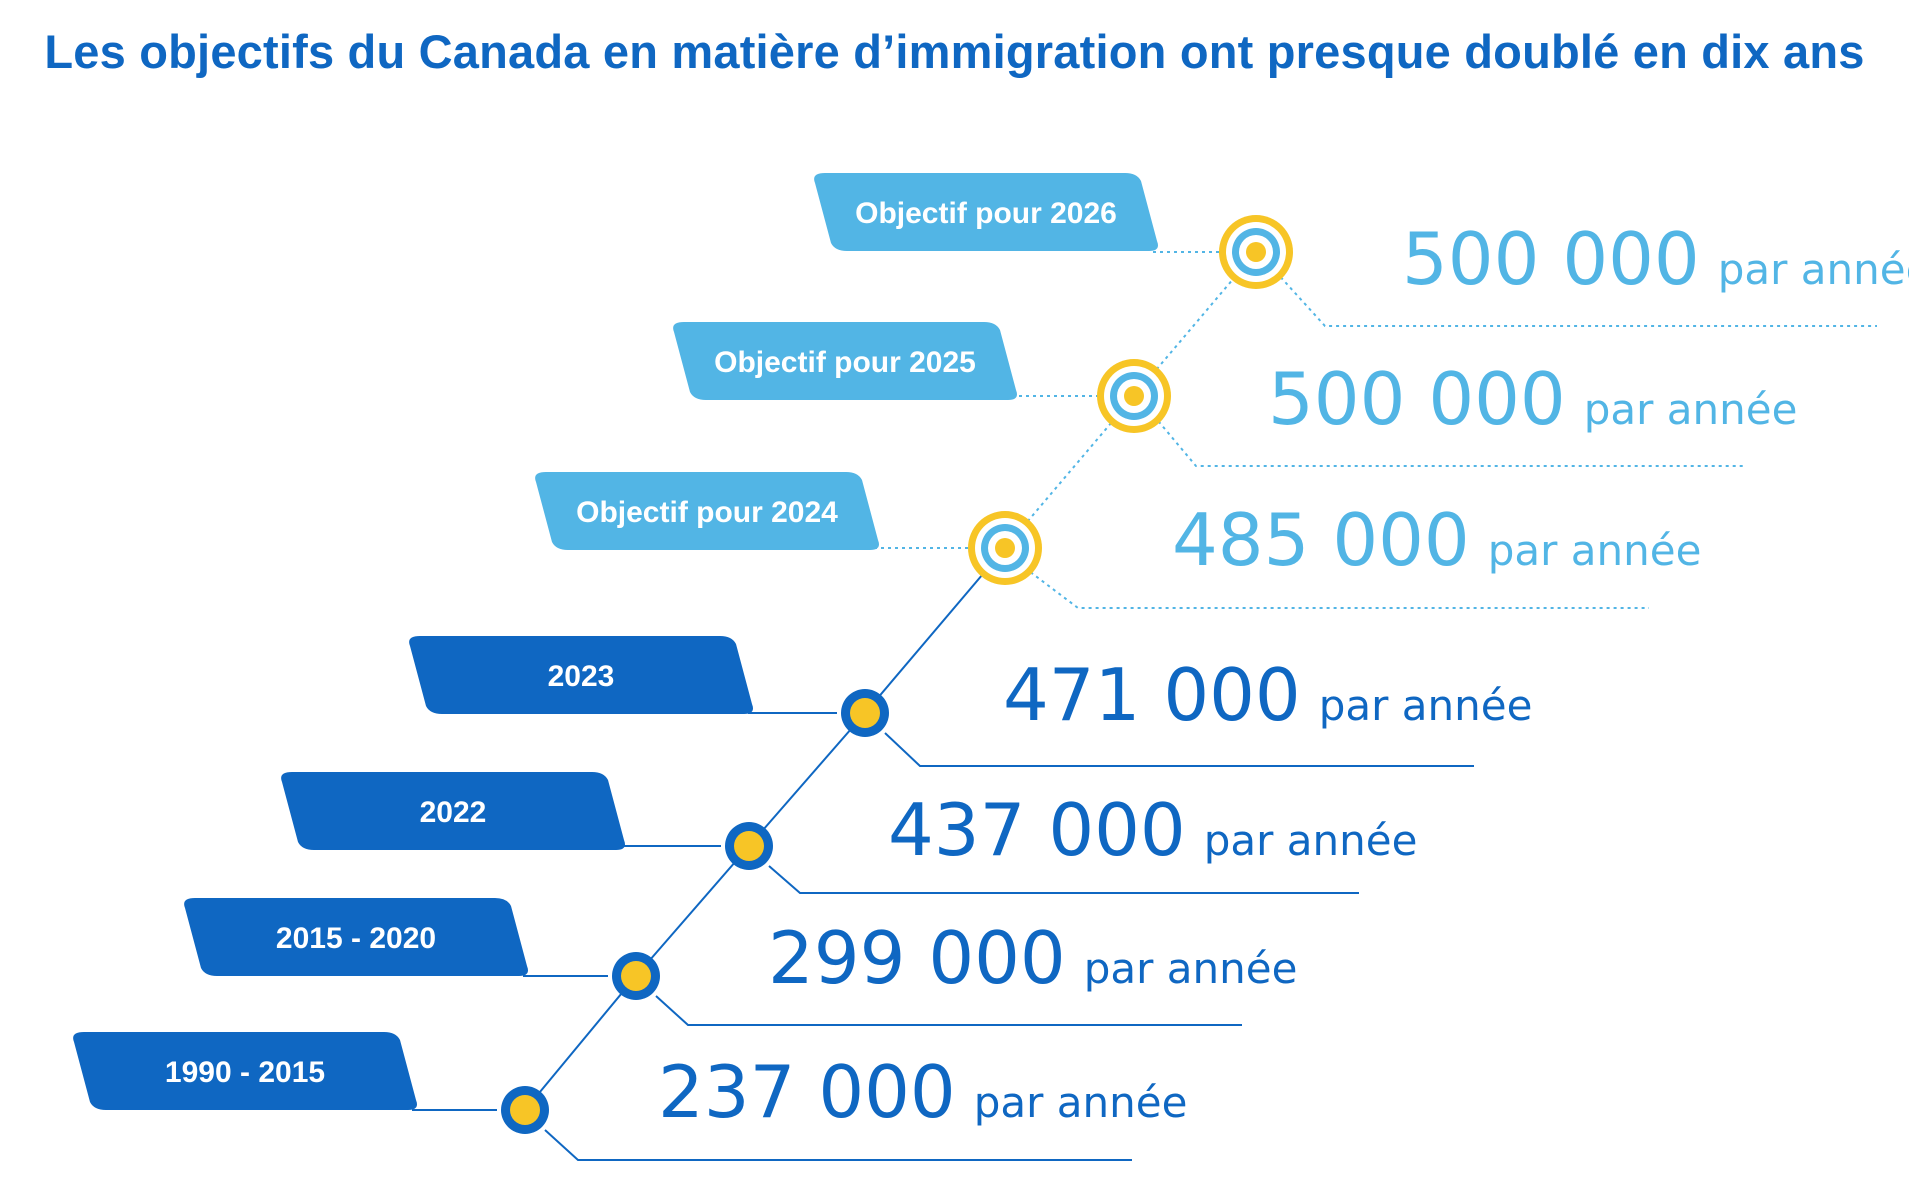 This screenshot has width=1909, height=1178. I want to click on milestone-value: 485 000 par année, so click(1436, 540).